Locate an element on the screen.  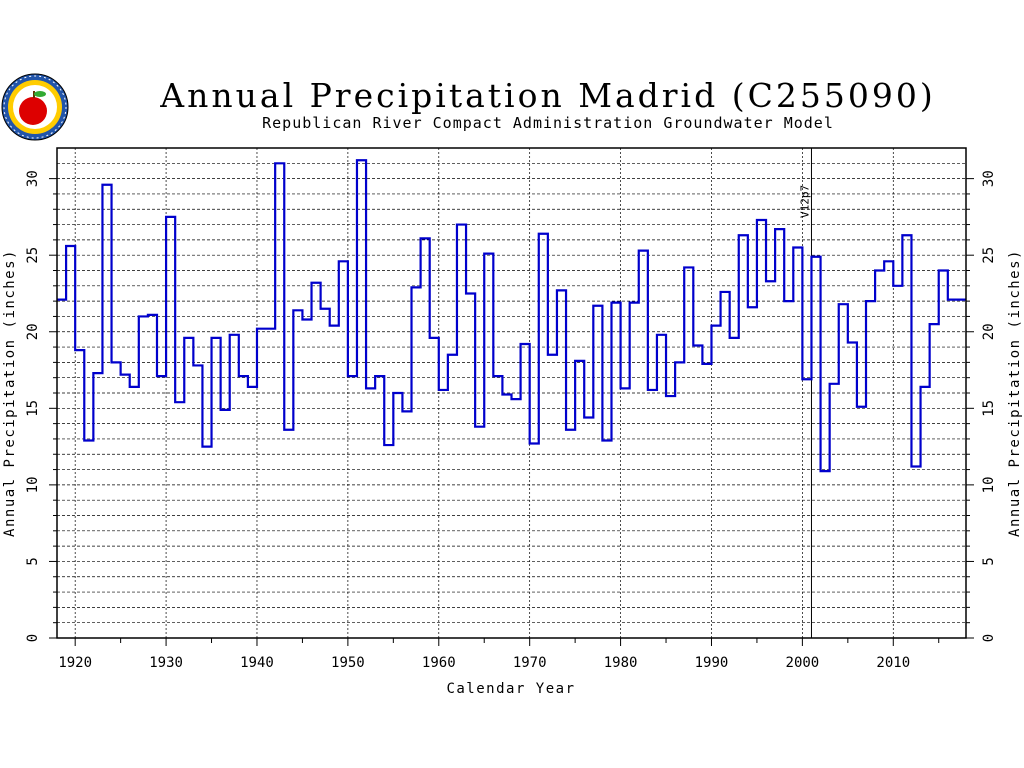
y-axis-label-right: Annual Precipitation (inches) is located at coordinates (1015, 393).